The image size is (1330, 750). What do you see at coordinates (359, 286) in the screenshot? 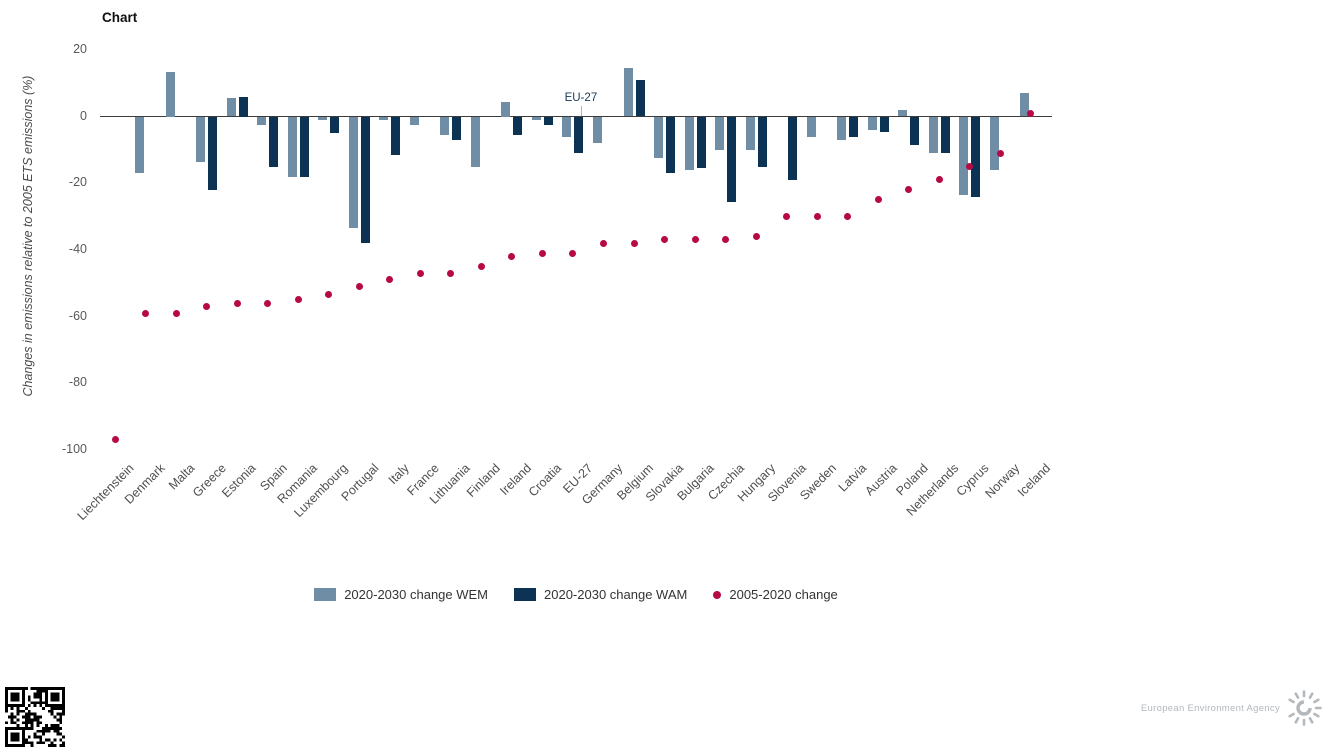
I see `dot-change-portugal` at bounding box center [359, 286].